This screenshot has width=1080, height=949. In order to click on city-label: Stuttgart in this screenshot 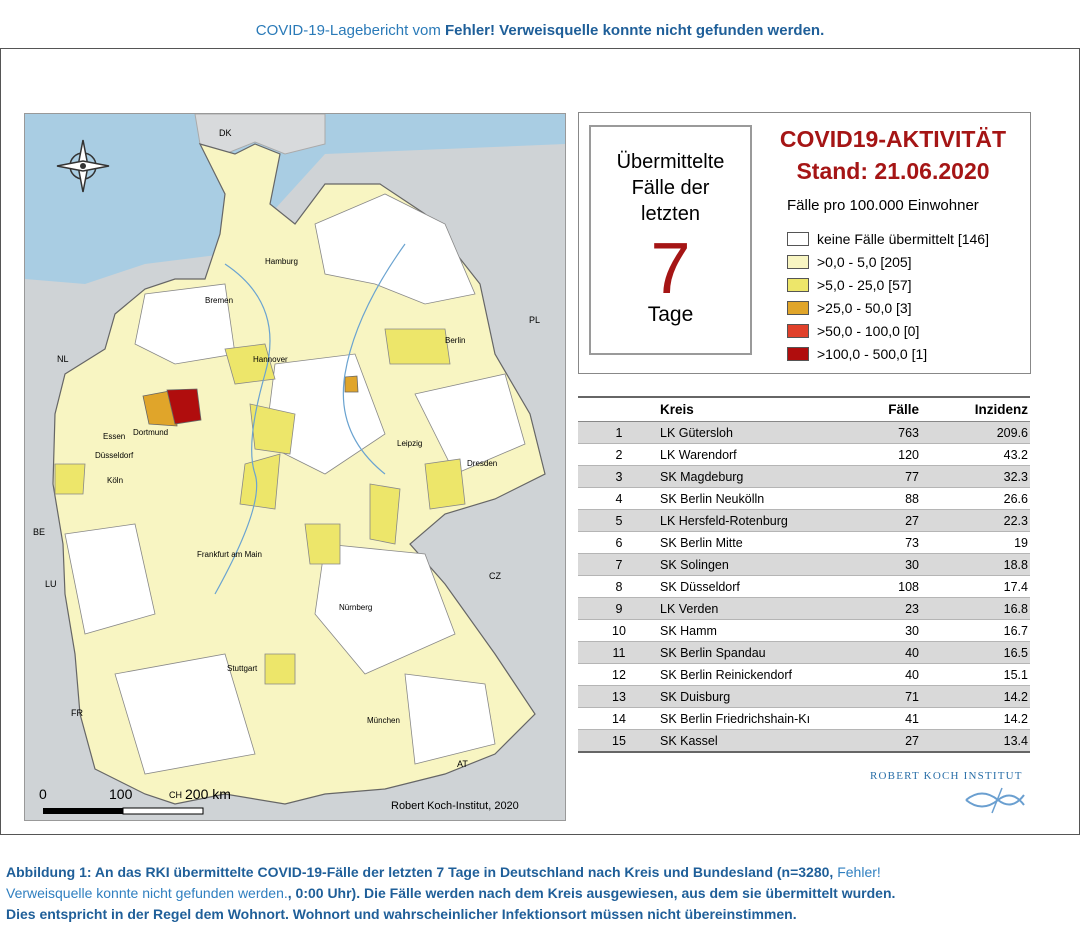, I will do `click(242, 668)`.